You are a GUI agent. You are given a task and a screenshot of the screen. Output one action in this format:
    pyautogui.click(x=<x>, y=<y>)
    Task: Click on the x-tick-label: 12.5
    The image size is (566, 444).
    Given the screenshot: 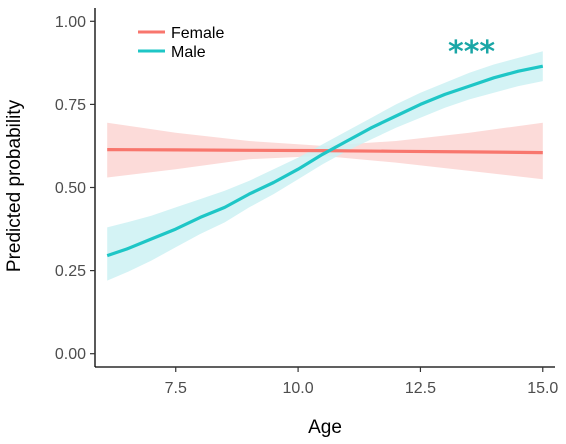 What is the action you would take?
    pyautogui.click(x=420, y=388)
    